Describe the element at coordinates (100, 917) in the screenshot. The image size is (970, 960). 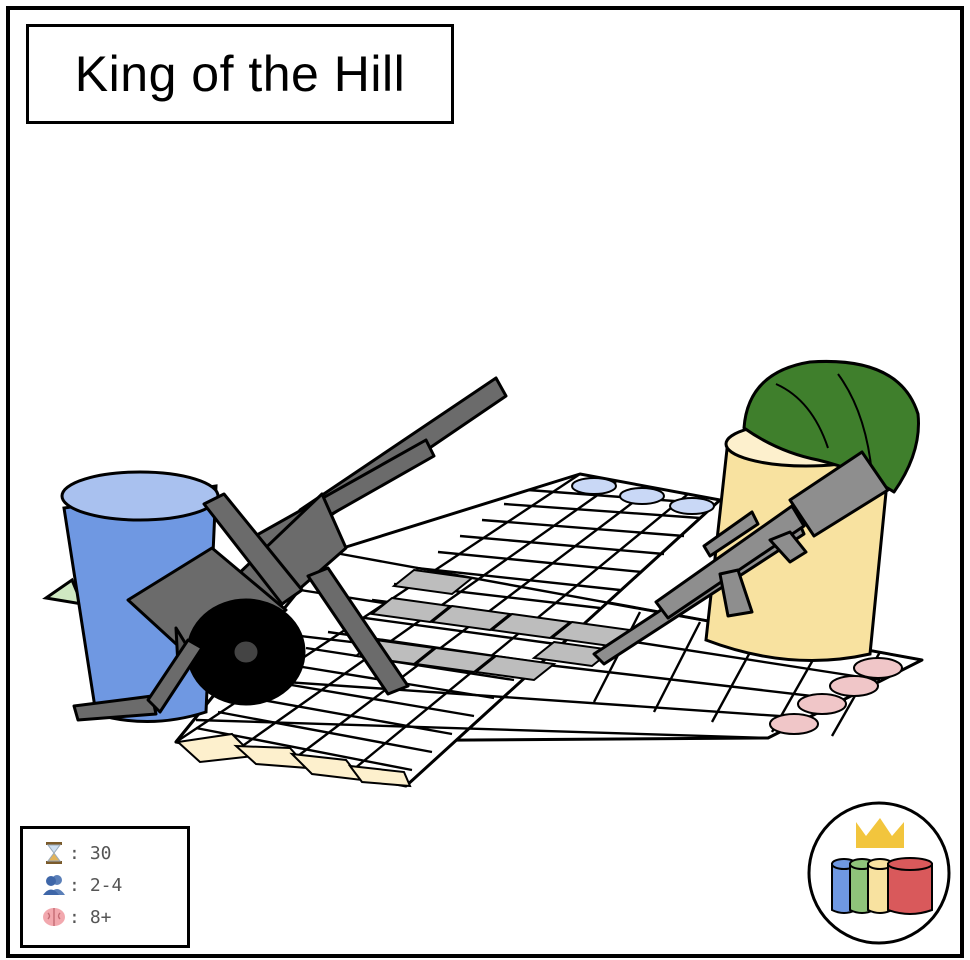
I see `stat-age-value: 8+` at that location.